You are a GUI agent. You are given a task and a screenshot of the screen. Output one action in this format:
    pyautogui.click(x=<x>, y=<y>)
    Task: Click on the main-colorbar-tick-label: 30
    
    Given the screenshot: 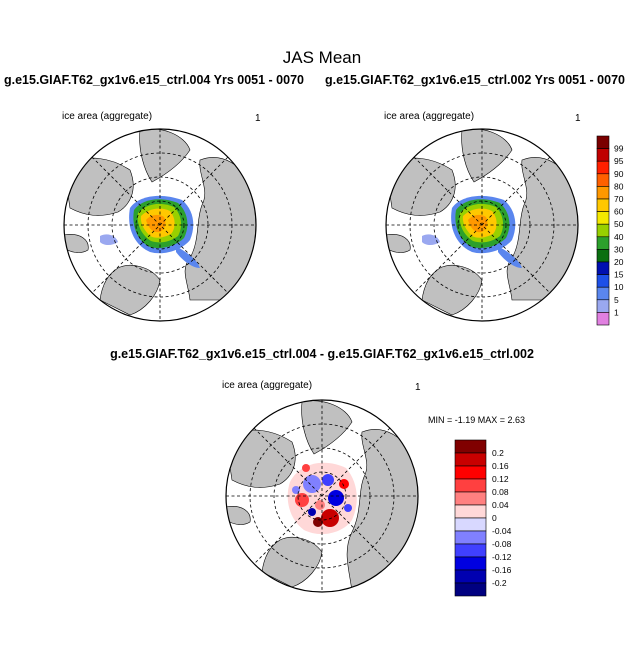 What is the action you would take?
    pyautogui.click(x=619, y=249)
    